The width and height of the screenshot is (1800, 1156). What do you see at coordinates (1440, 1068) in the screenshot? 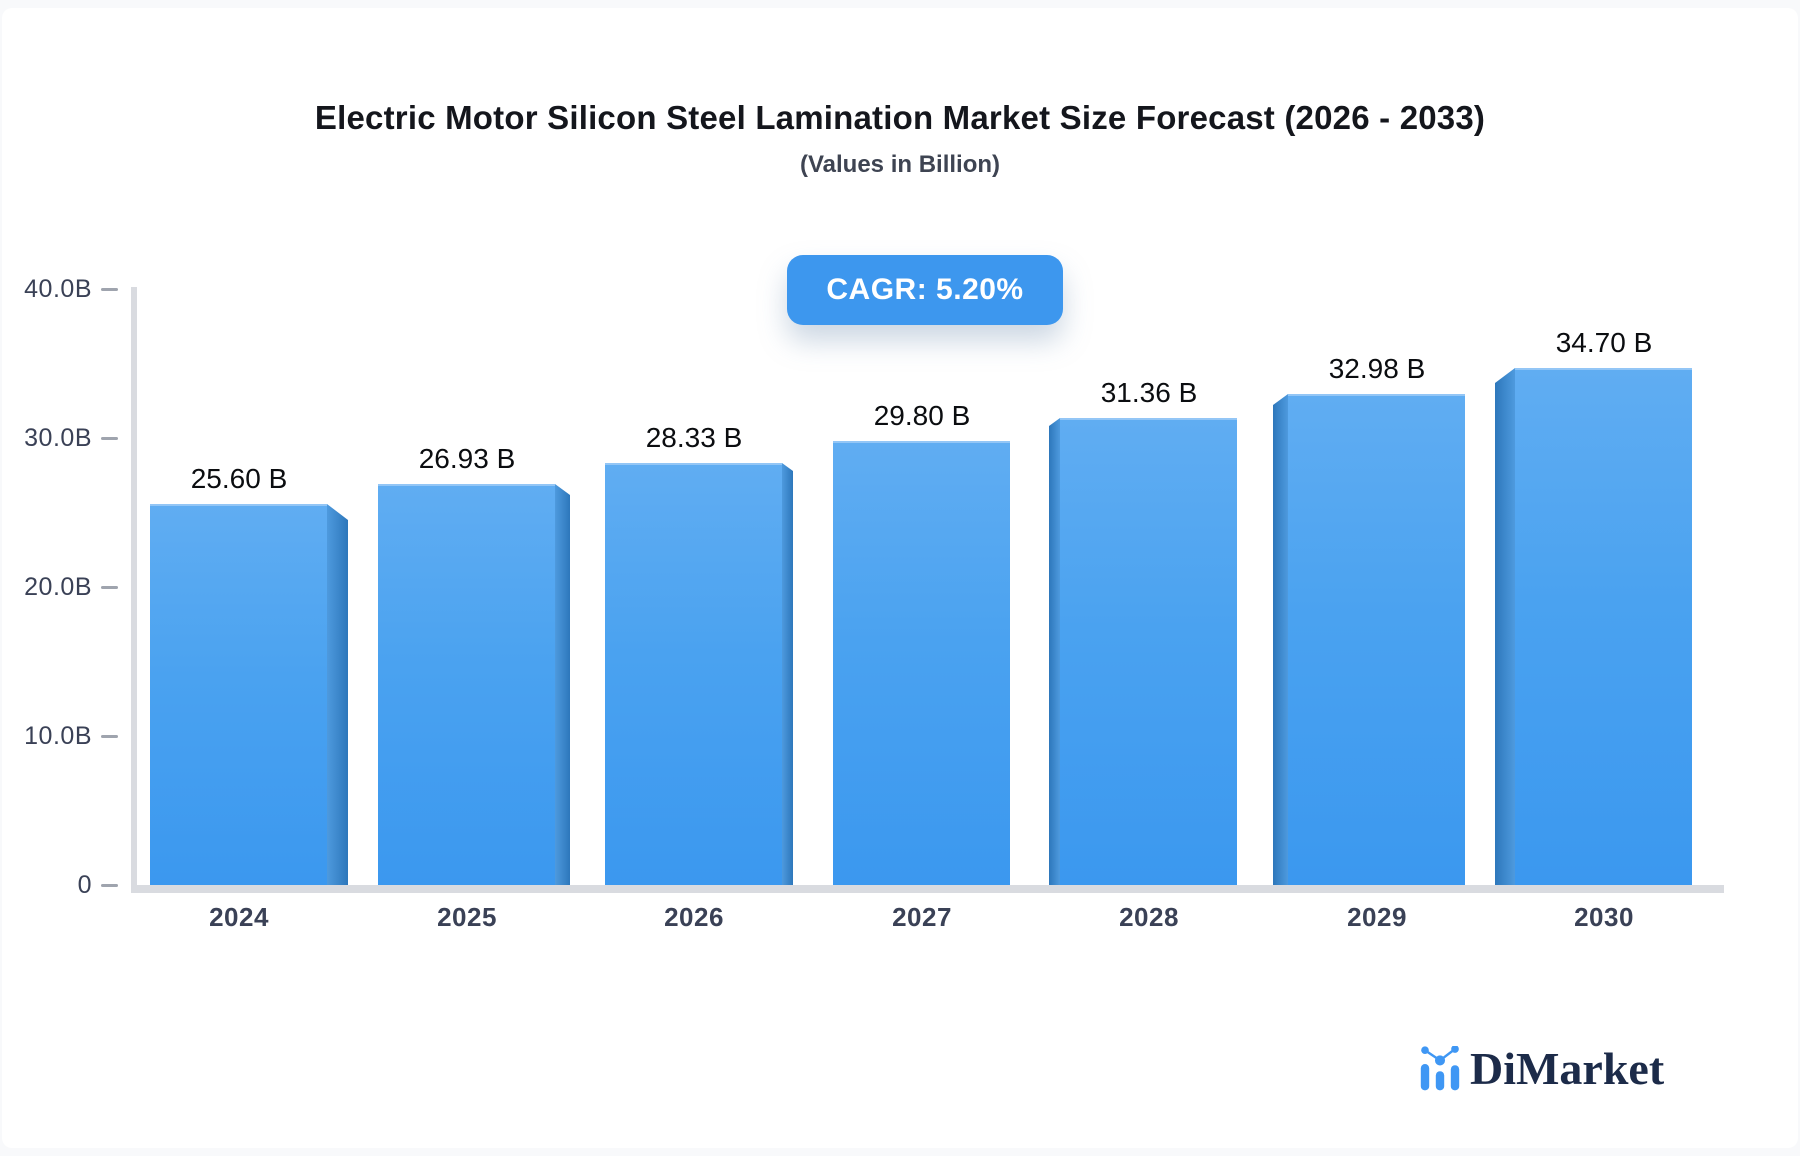
I see `mini-bar-line-chart-icon` at bounding box center [1440, 1068].